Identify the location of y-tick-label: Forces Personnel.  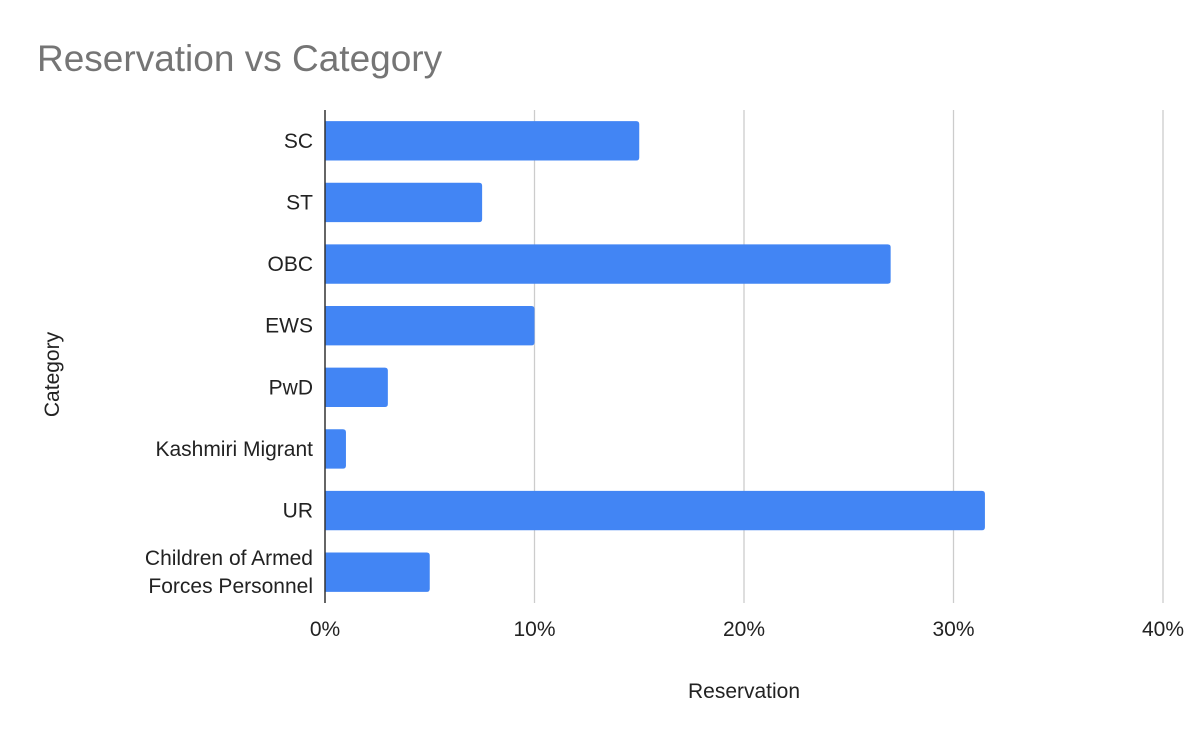
(230, 586).